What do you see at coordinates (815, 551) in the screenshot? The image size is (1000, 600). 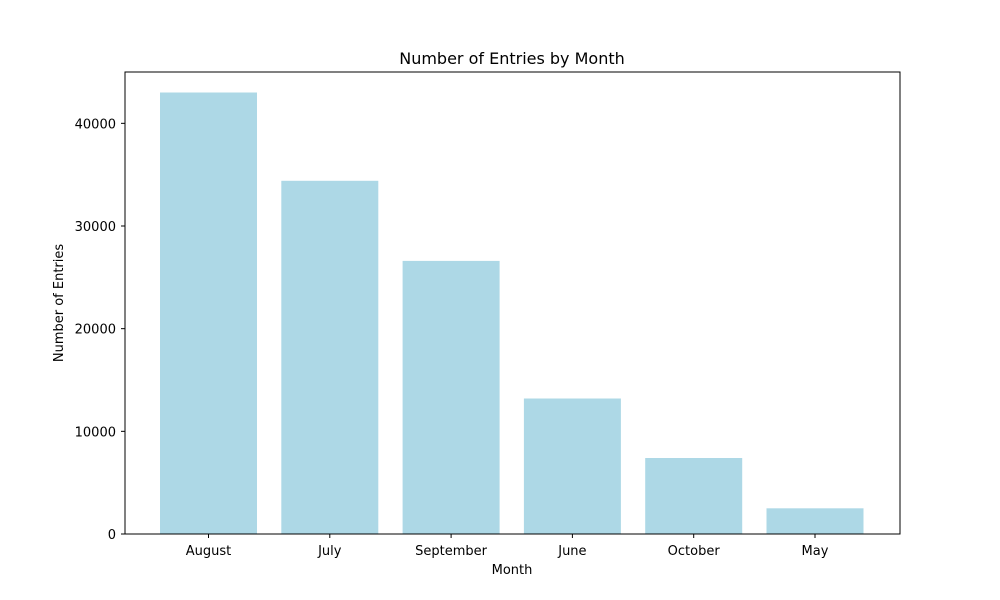 I see `x-tick-label-may: May` at bounding box center [815, 551].